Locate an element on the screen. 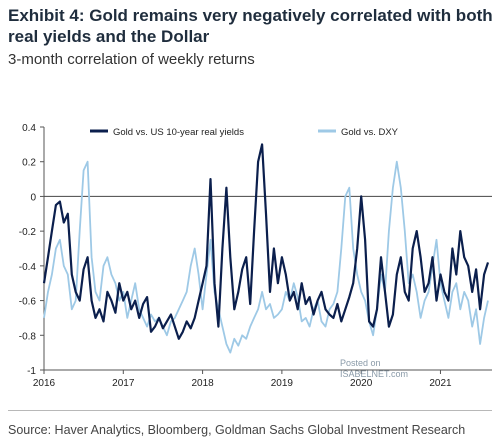 The image size is (500, 445). y-tick-label: 0.2 is located at coordinates (29, 163).